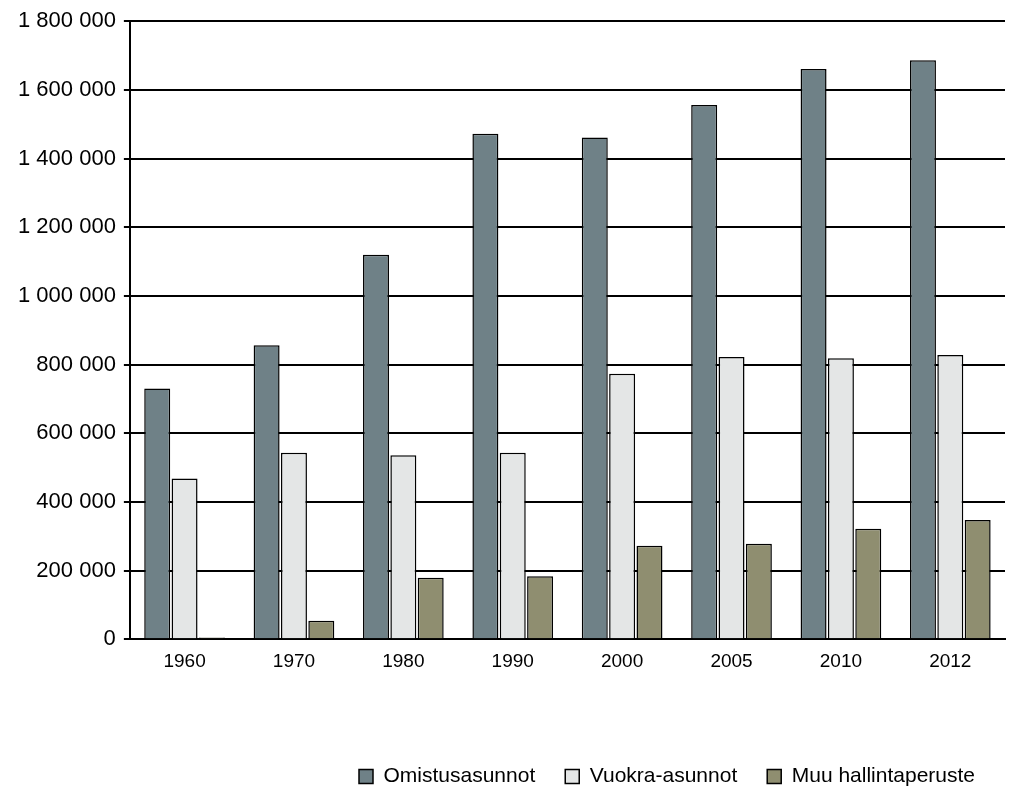 Image resolution: width=1025 pixels, height=805 pixels. Describe the element at coordinates (403, 660) in the screenshot. I see `x-tick-label: 1980` at that location.